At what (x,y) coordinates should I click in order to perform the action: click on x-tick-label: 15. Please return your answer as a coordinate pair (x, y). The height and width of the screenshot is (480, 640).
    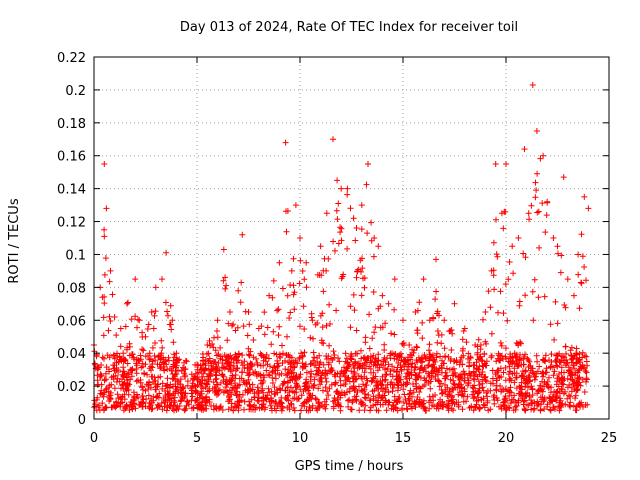
    Looking at the image, I should click on (403, 438).